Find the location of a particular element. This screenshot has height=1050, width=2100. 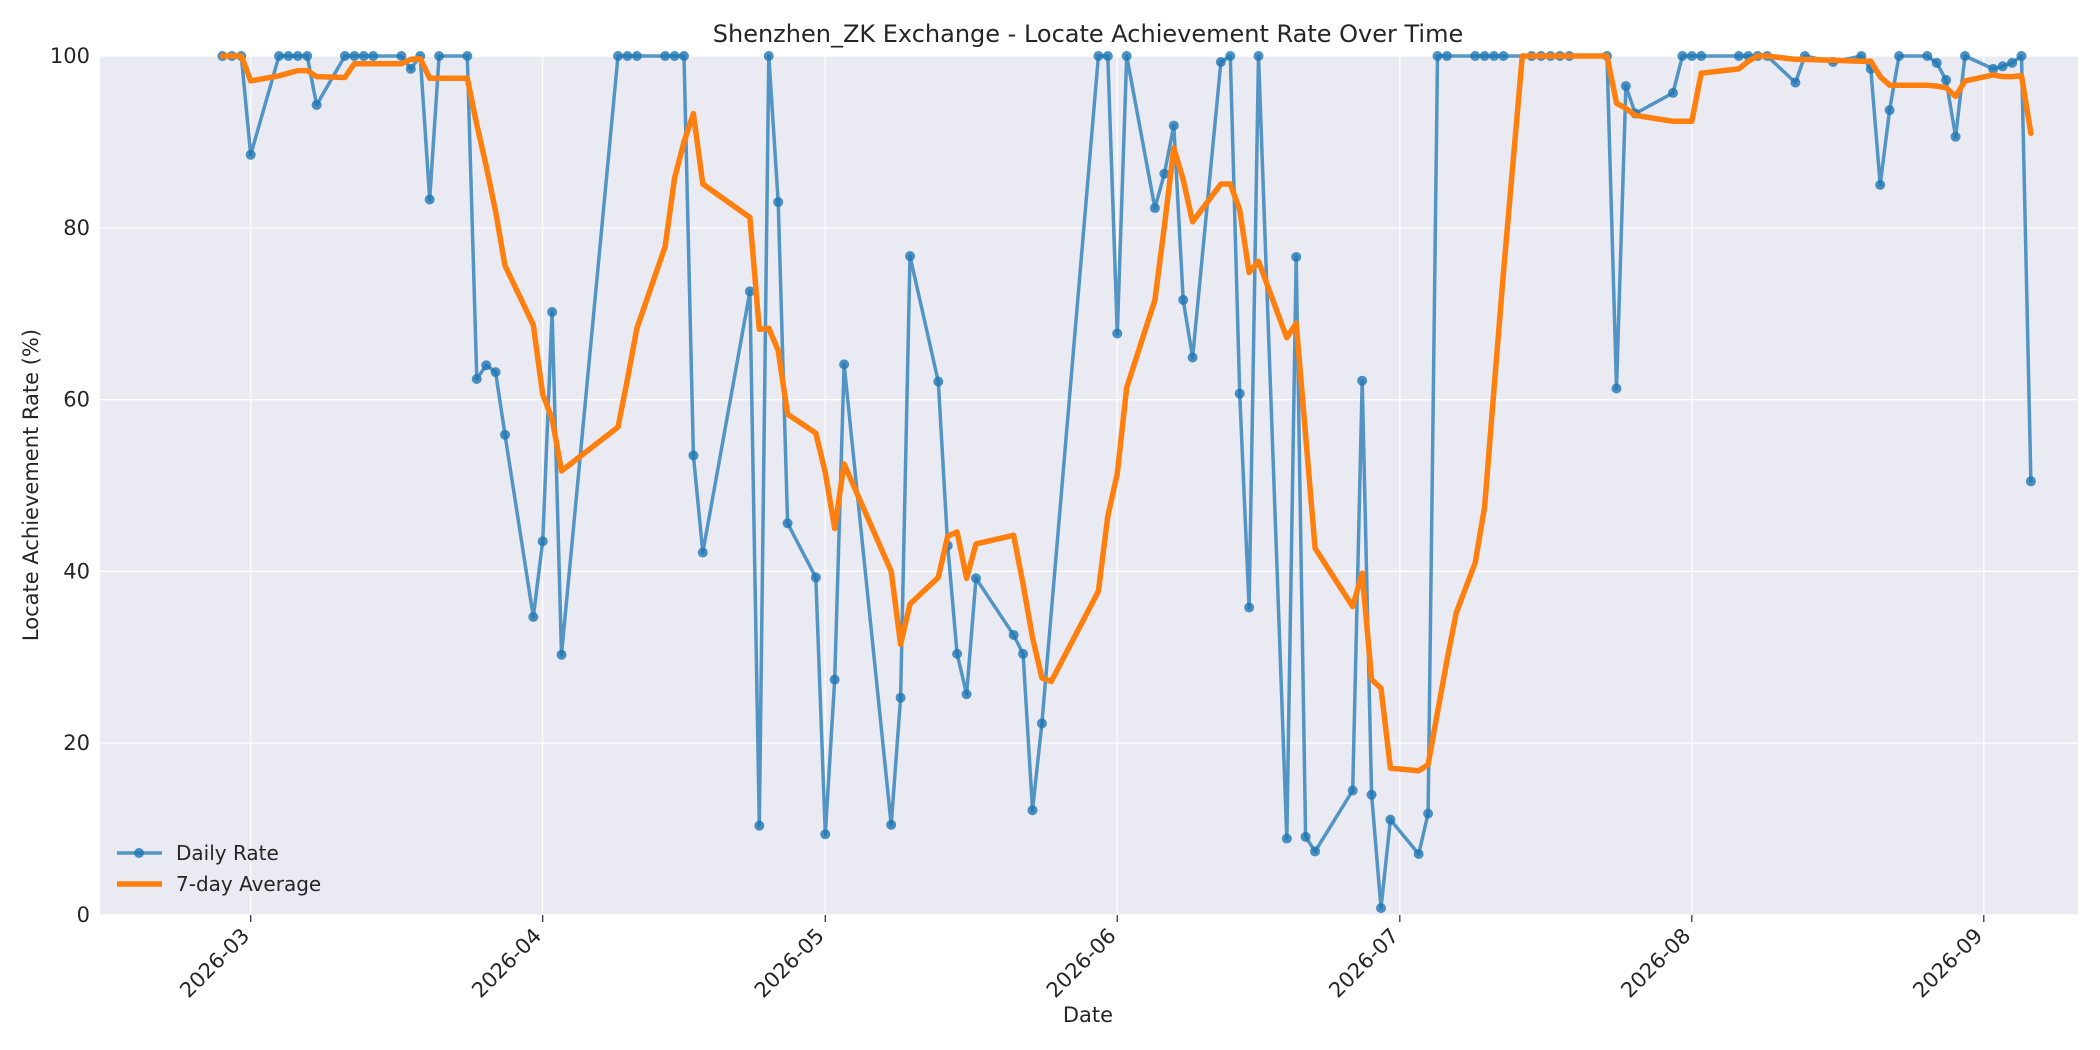

legend-daily-marker is located at coordinates (139, 853).